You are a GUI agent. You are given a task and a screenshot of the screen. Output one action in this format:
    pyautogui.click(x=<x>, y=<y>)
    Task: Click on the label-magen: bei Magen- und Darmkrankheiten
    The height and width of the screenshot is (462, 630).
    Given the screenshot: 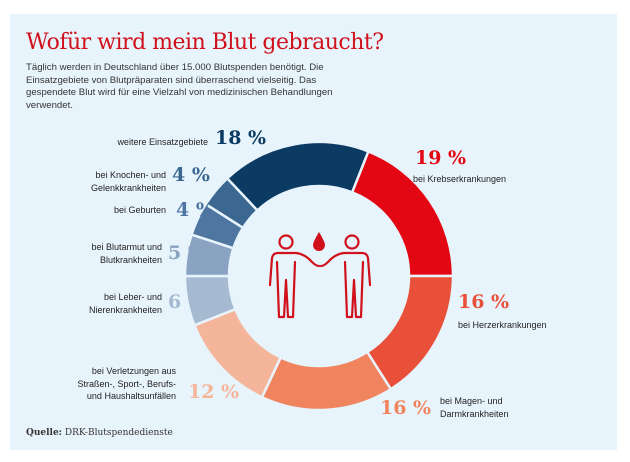 What is the action you would take?
    pyautogui.click(x=474, y=407)
    